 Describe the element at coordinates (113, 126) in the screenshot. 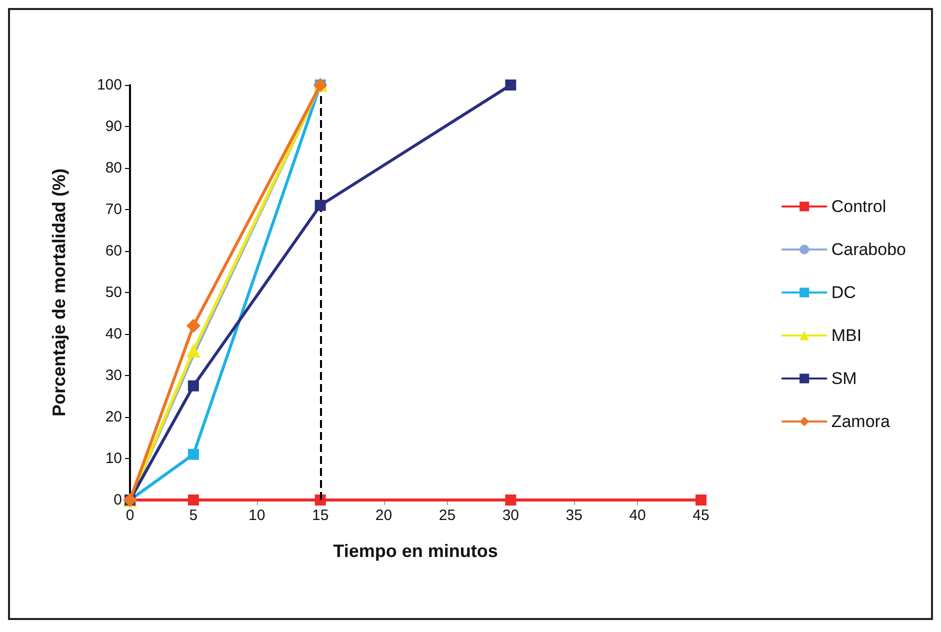

I see `y-tick-label: 90` at that location.